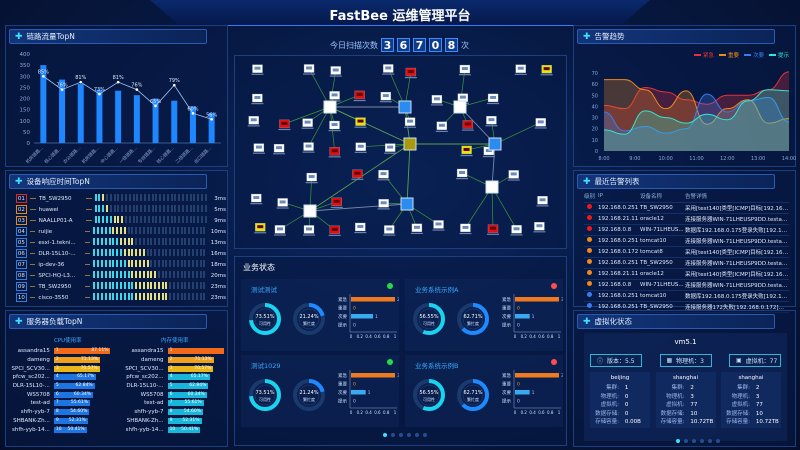 The width and height of the screenshot is (800, 450). What do you see at coordinates (50, 36) in the screenshot?
I see `panel-title: 链路流量TopN` at bounding box center [50, 36].